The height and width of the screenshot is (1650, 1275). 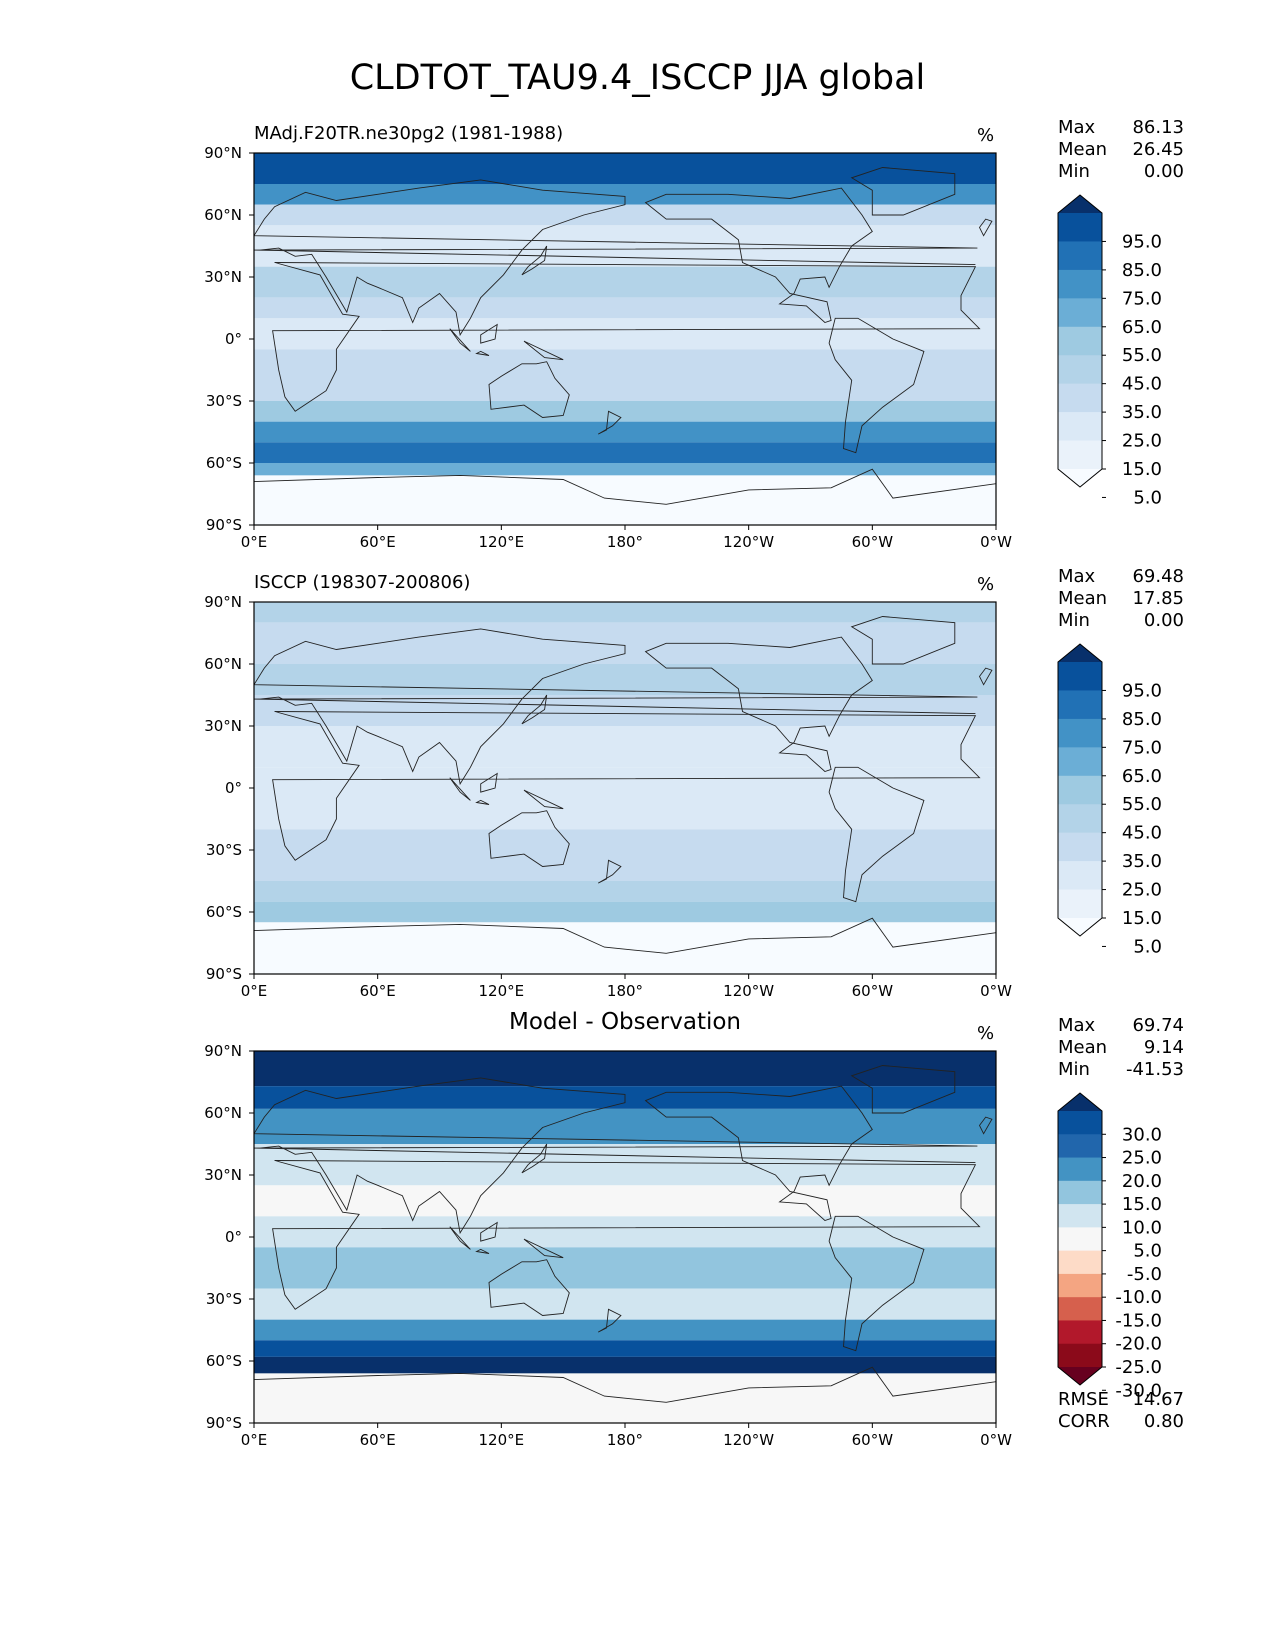 I want to click on stat-value: 9.14, so click(x=1163, y=1047).